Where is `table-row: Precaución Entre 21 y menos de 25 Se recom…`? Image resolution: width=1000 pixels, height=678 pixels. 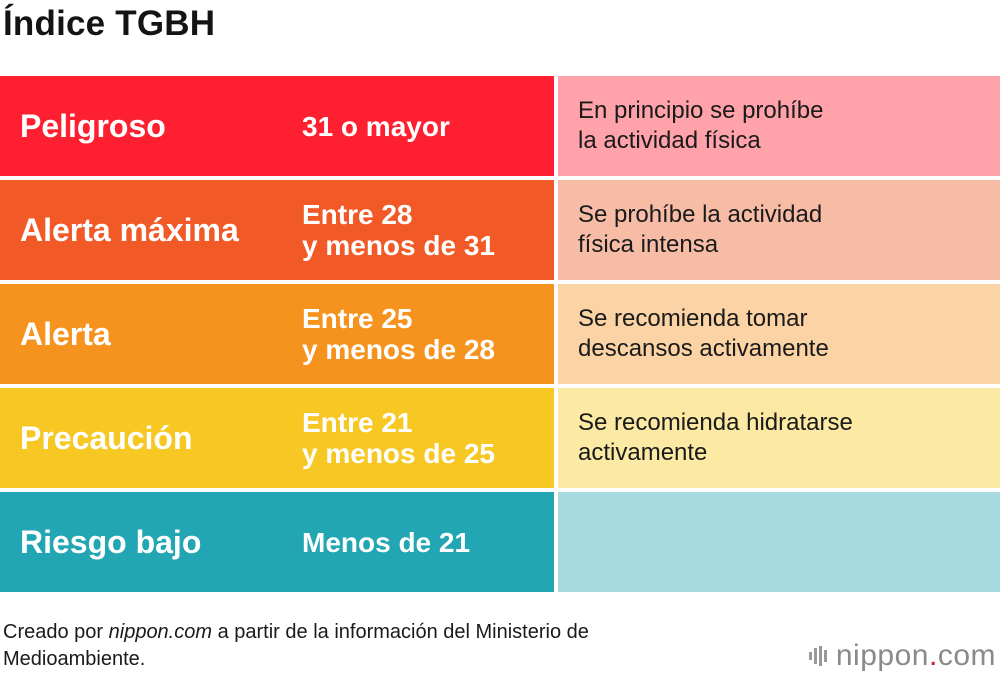 table-row: Precaución Entre 21 y menos de 25 Se recom… is located at coordinates (500, 438).